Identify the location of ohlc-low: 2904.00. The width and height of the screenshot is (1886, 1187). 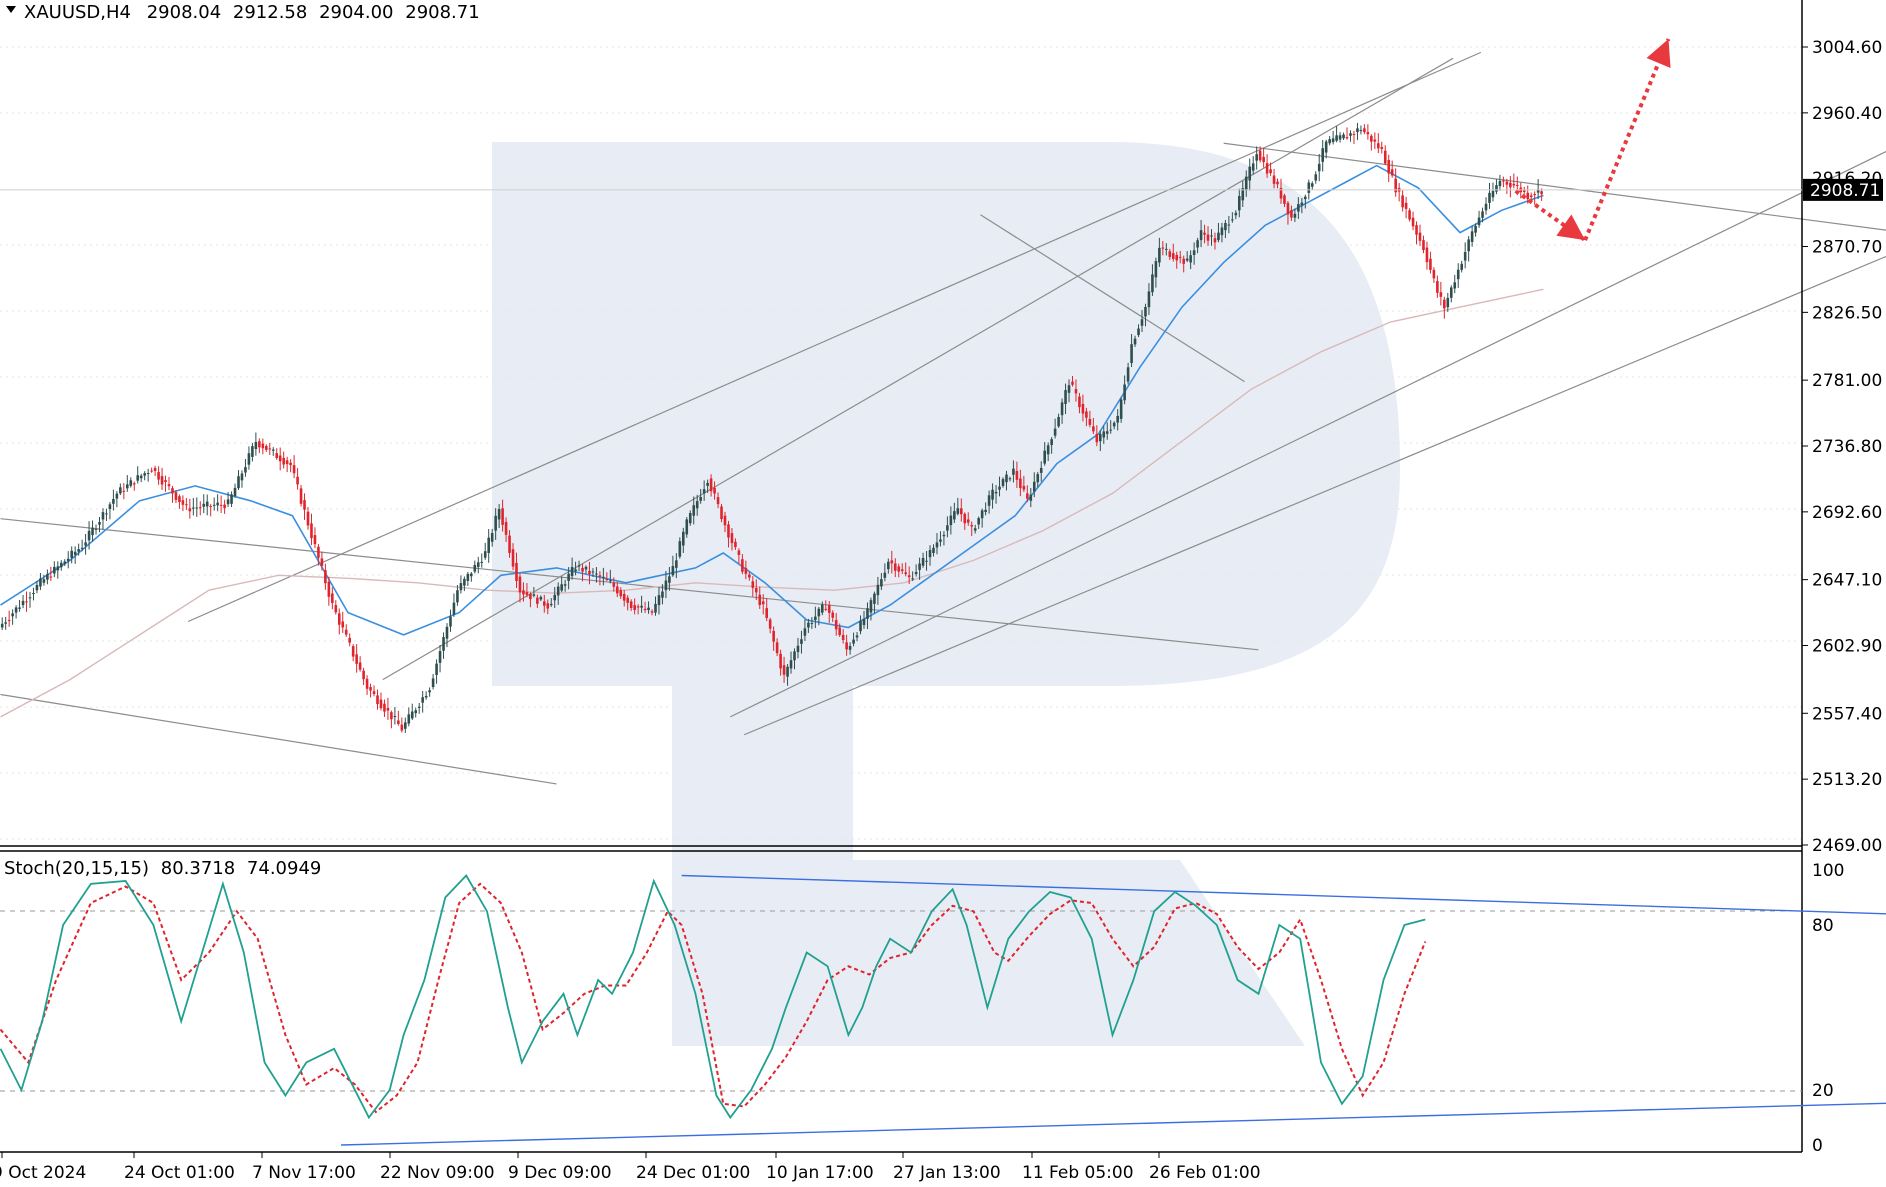
(356, 12).